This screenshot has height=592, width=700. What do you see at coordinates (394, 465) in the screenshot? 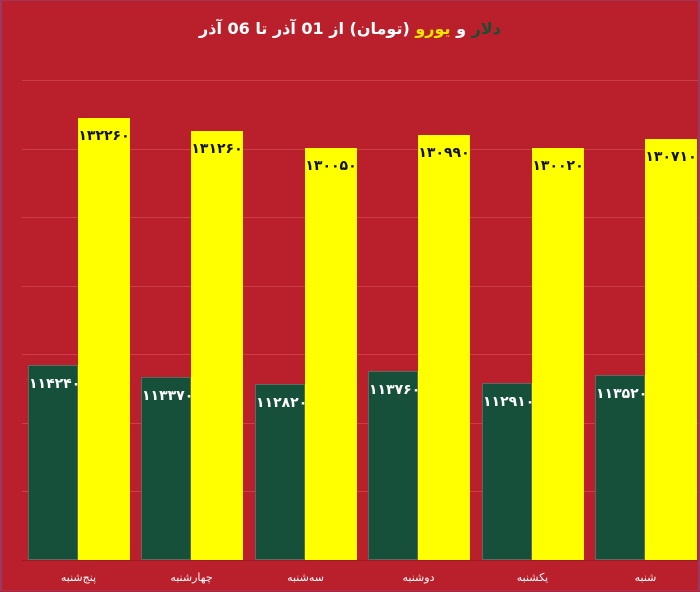
I see `bar-dollar: ۱۱۳۷۶۰` at bounding box center [394, 465].